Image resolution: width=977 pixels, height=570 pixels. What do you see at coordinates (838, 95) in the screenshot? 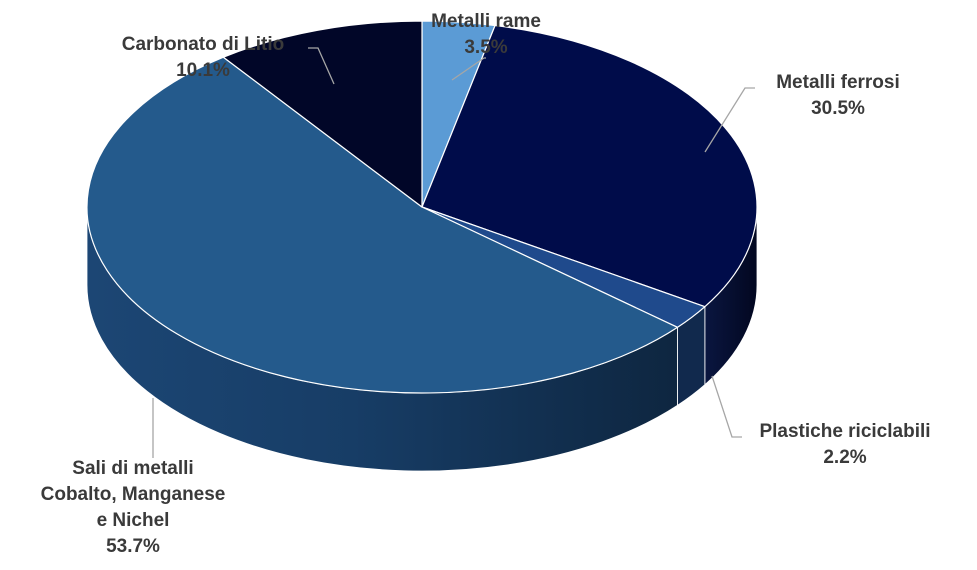
I see `slice-label-1: Metalli ferrosi 30.5%` at bounding box center [838, 95].